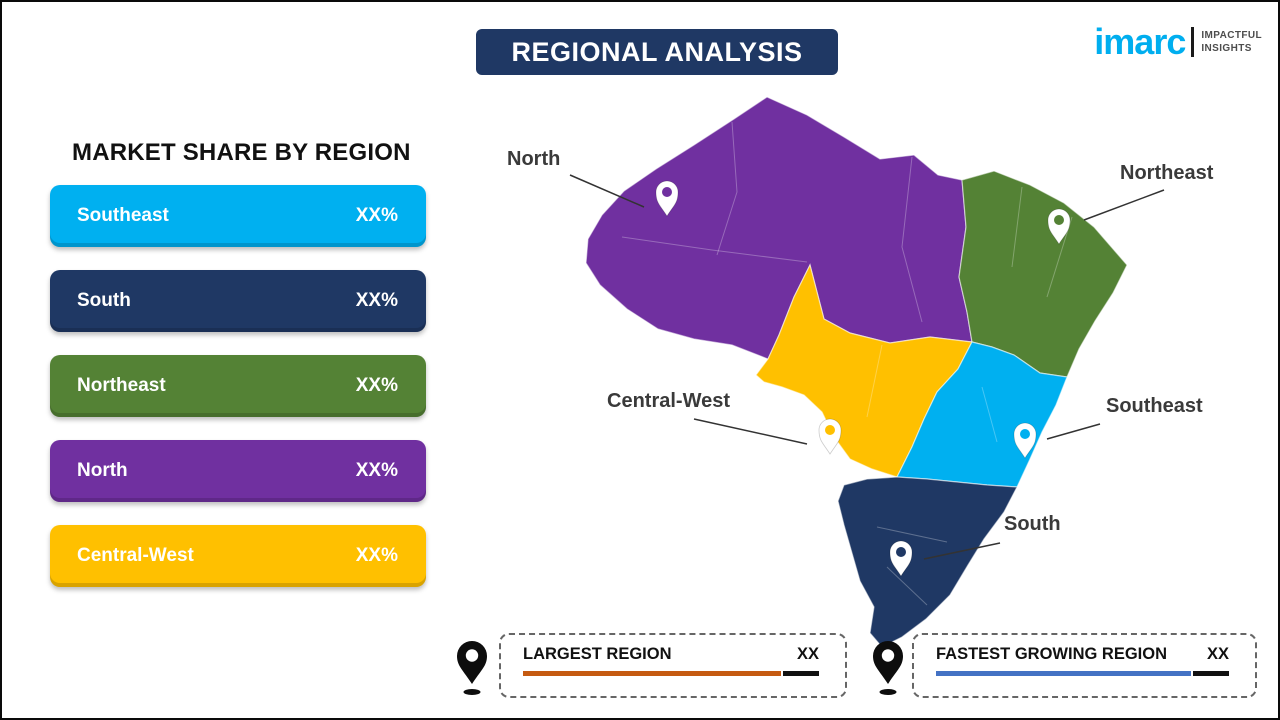 This screenshot has height=720, width=1280. What do you see at coordinates (238, 556) in the screenshot?
I see `share-bar-central-west: Central-West XX%` at bounding box center [238, 556].